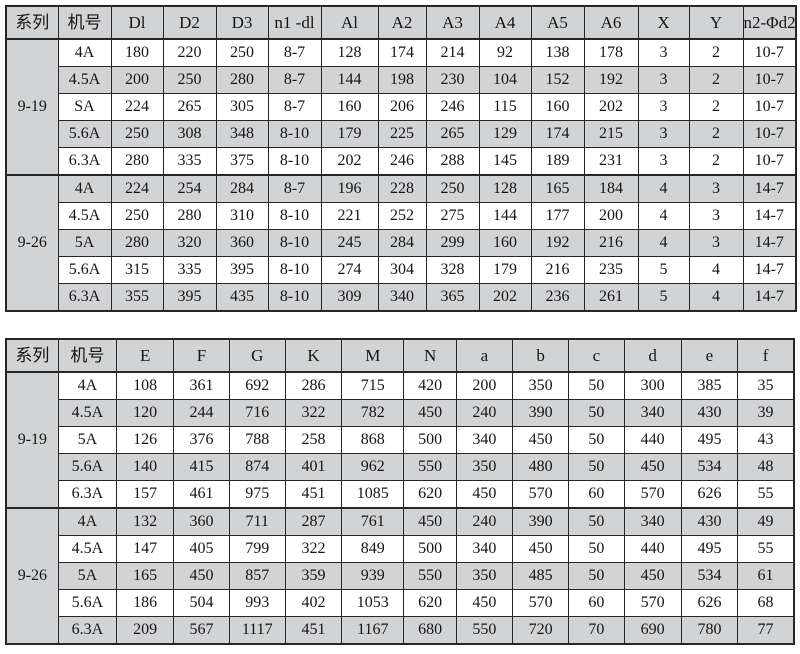 Image resolution: width=800 pixels, height=654 pixels. Describe the element at coordinates (611, 134) in the screenshot. I see `value-cell: 215` at that location.